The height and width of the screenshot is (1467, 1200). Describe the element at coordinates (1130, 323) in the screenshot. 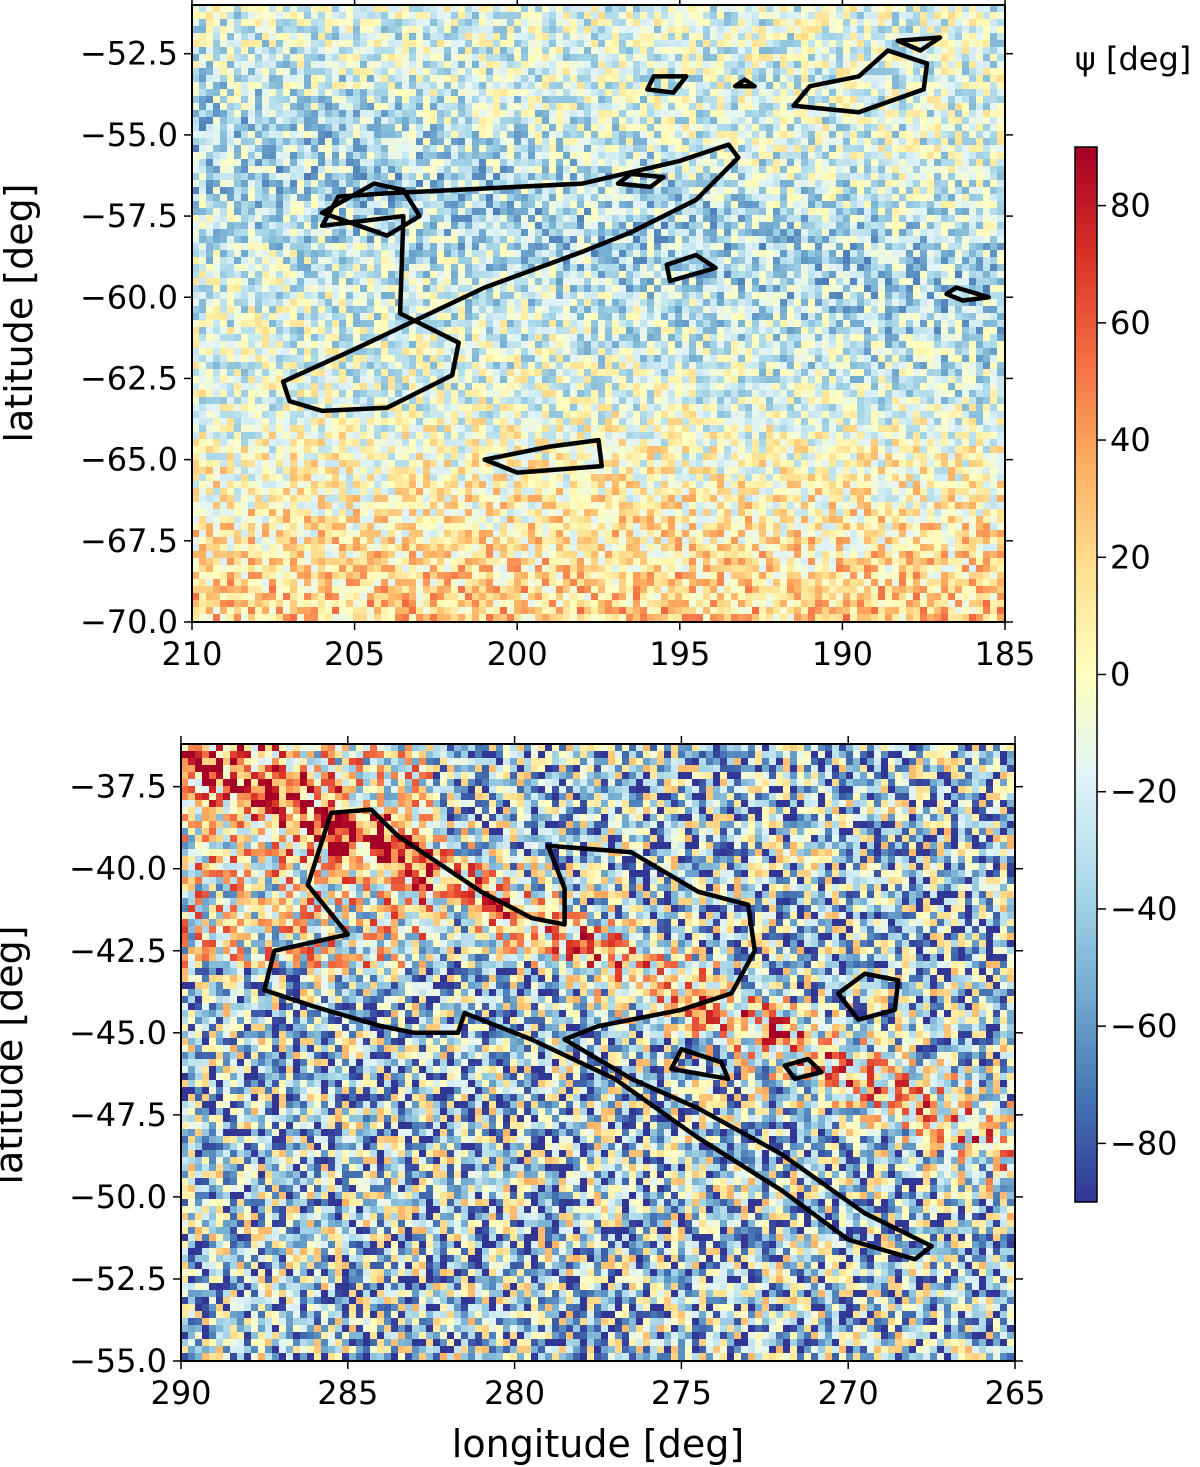

I see `colorbar-tick-label: 60` at that location.